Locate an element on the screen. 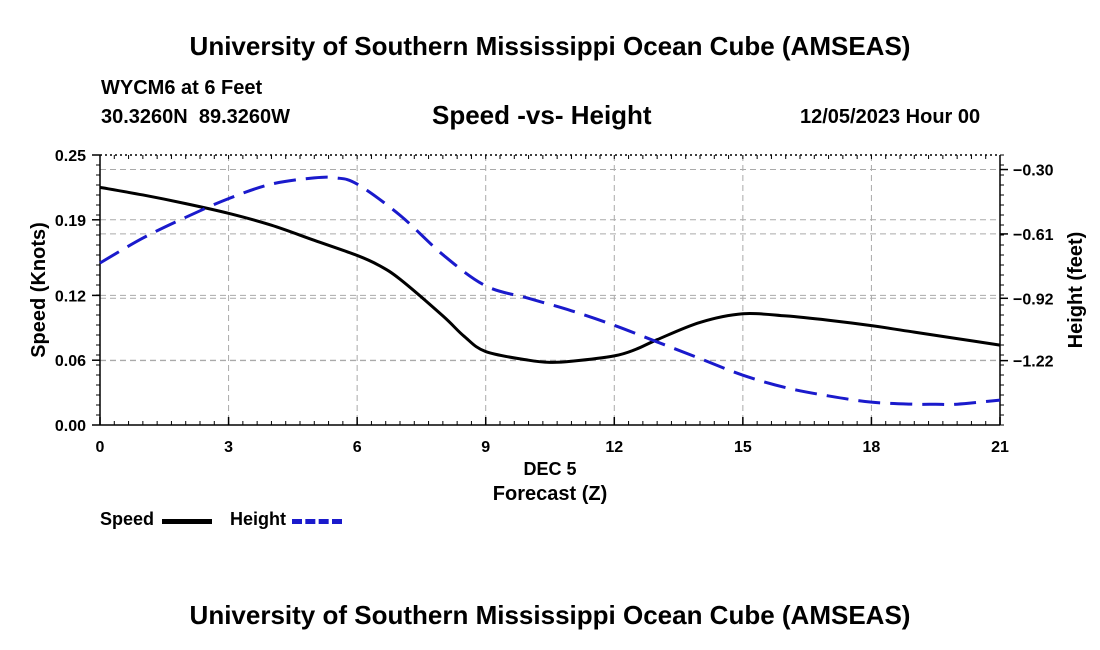 Image resolution: width=1100 pixels, height=650 pixels. legend-height-swatch is located at coordinates (317, 521).